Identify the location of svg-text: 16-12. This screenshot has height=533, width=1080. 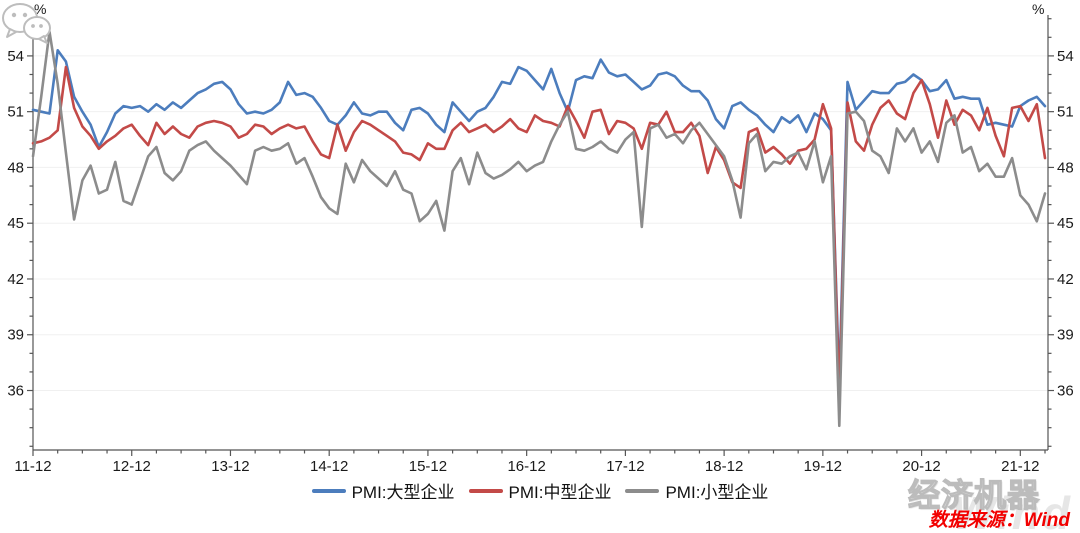
(526, 466).